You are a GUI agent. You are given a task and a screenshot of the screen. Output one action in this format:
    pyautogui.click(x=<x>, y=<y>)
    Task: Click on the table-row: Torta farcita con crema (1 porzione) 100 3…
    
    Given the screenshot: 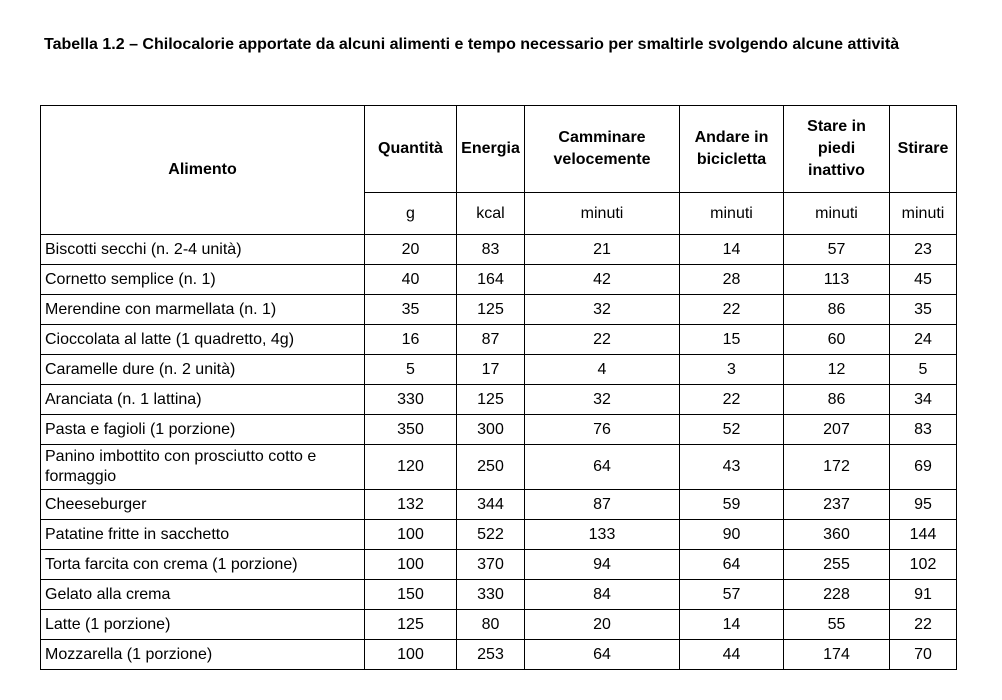 What is the action you would take?
    pyautogui.click(x=498, y=564)
    